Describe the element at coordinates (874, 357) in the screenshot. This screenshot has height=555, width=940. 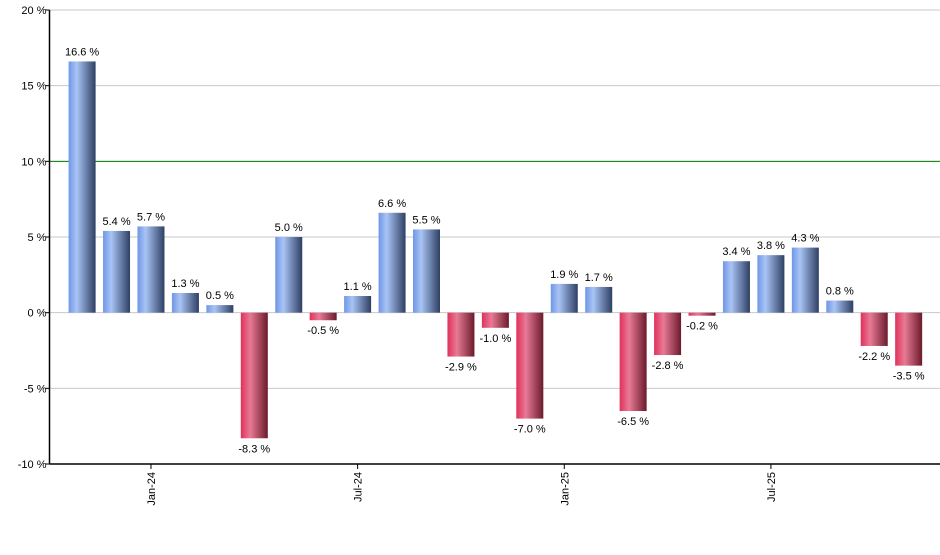
I see `data-label: -2.2 %` at that location.